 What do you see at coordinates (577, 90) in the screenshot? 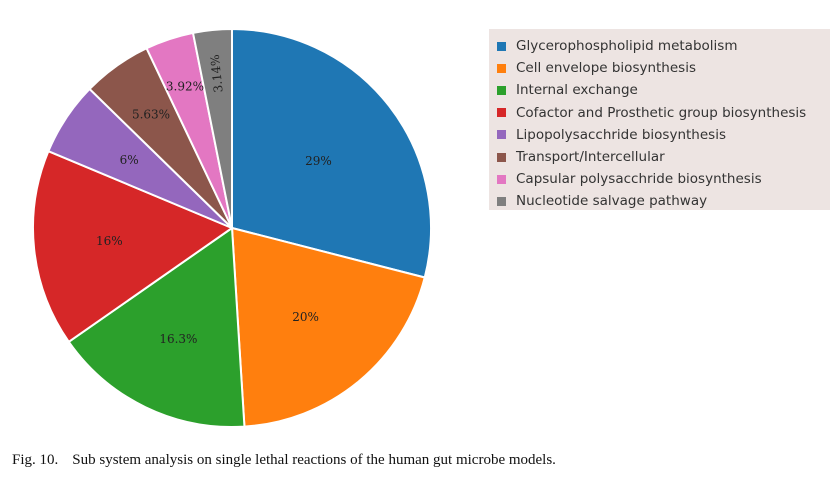
I see `legend-label: Internal exchange` at bounding box center [577, 90].